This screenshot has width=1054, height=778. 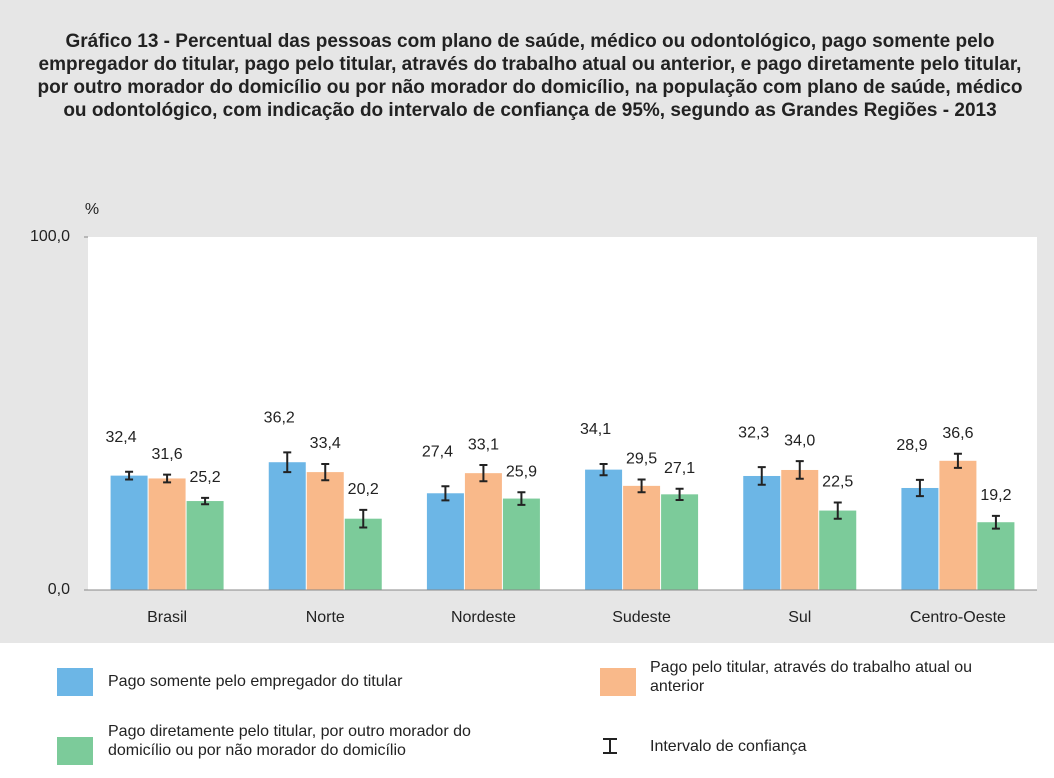 I want to click on data-label: 33,4, so click(x=325, y=443).